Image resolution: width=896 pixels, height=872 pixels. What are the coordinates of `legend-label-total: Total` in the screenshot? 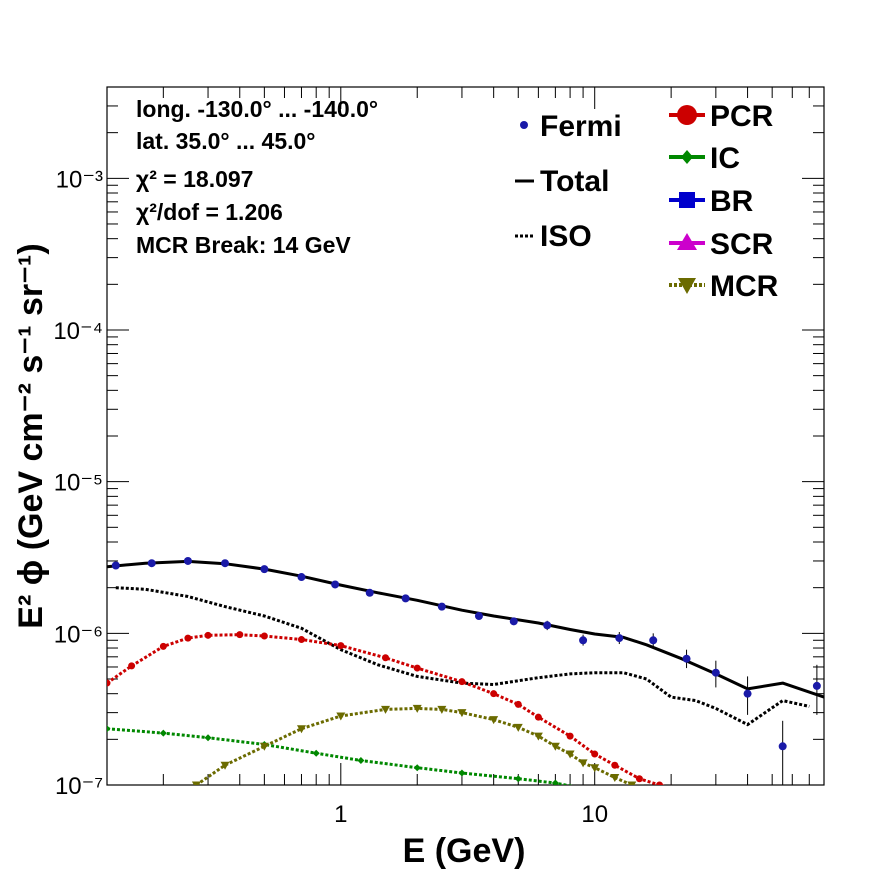 It's located at (574, 181).